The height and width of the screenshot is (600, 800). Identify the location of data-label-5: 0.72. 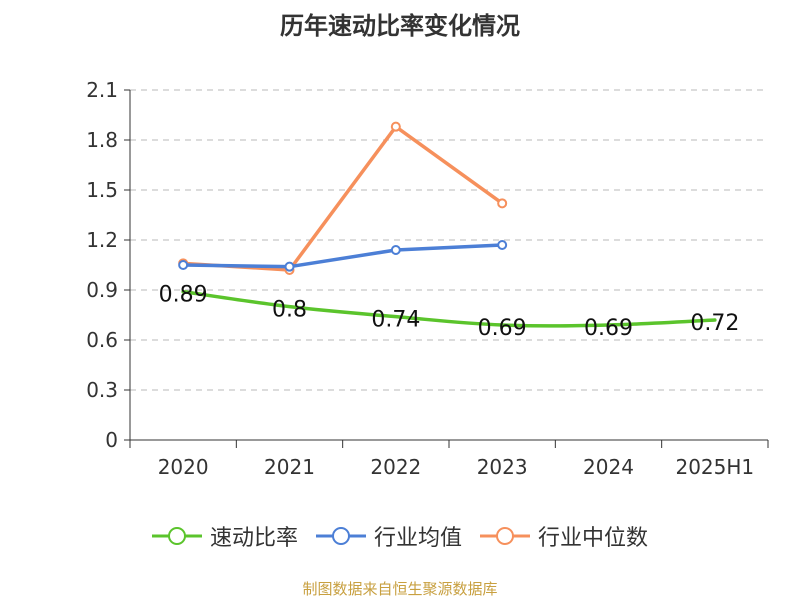
(714, 323).